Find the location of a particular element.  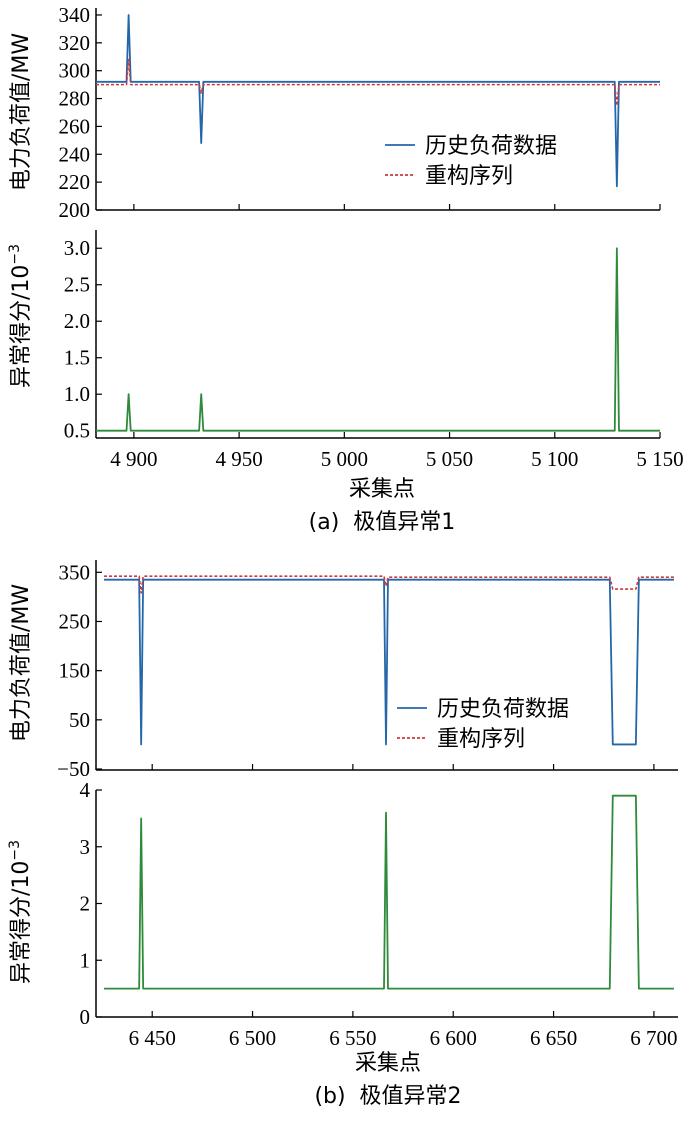

y-tick-label: 2 is located at coordinates (85, 904).